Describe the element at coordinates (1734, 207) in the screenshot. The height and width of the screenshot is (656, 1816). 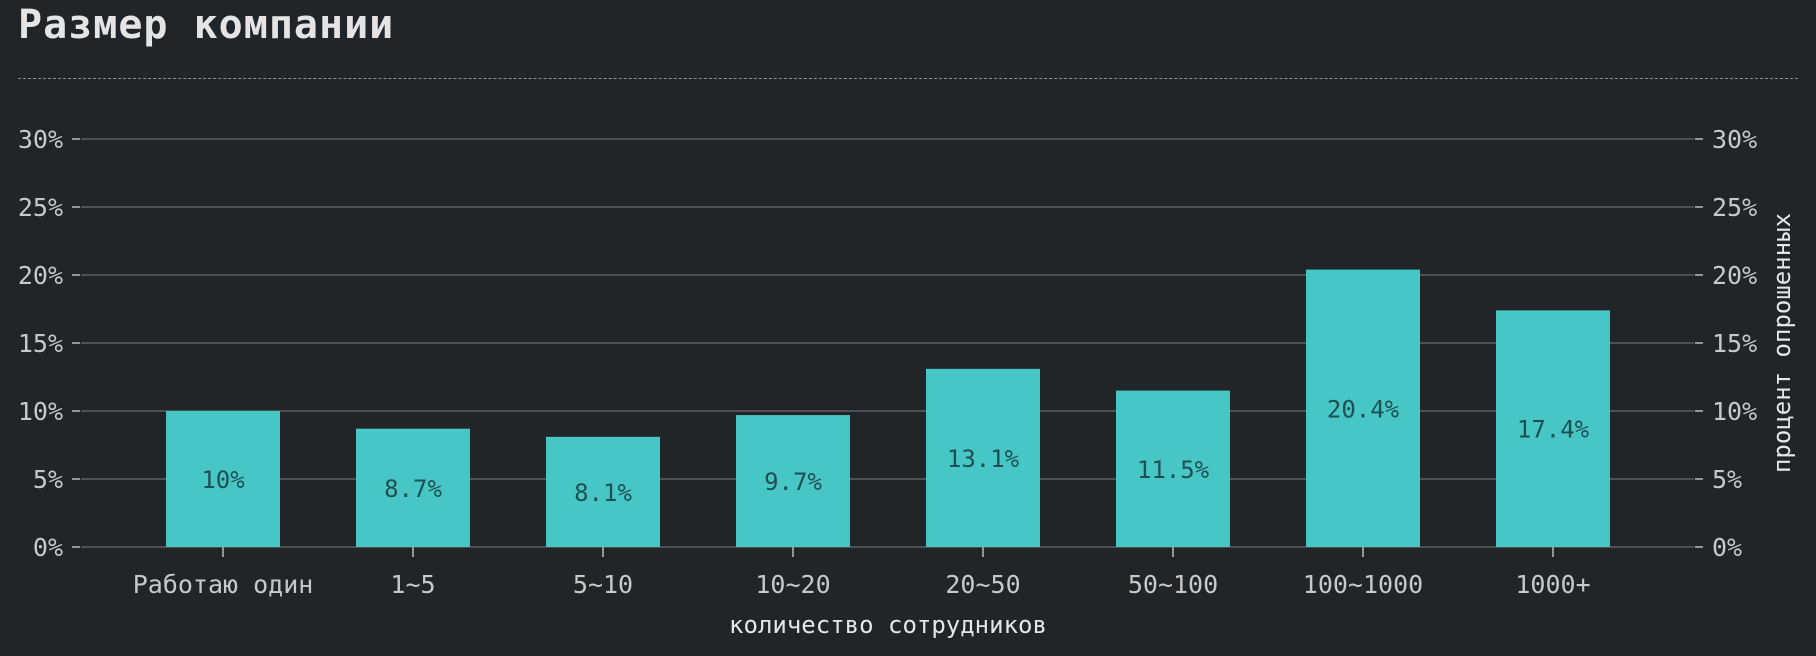
I see `y-tick-label-right: 25%` at that location.